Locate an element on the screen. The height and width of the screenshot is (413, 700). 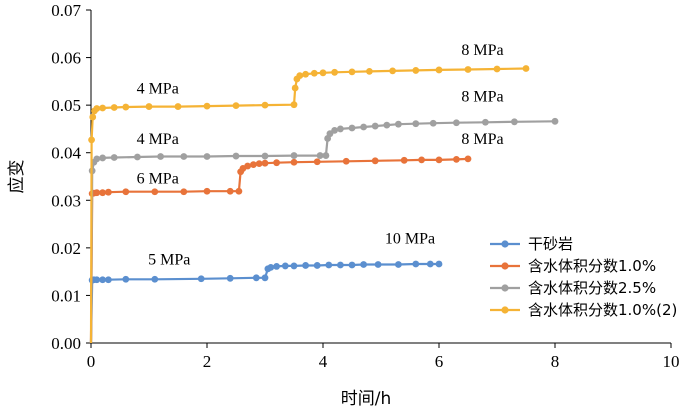
legend-item: 含水体积分数1.0% is located at coordinates (573, 266).